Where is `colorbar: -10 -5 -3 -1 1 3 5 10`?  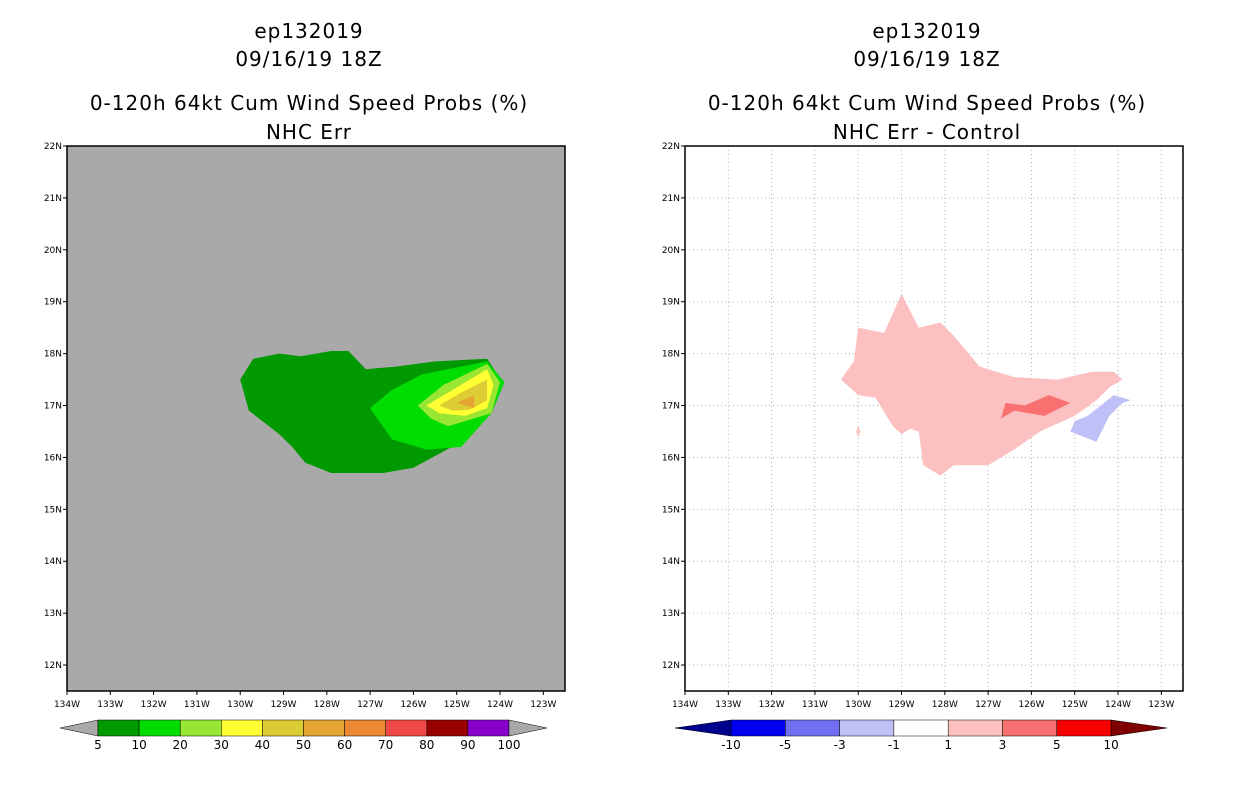 colorbar: -10 -5 -3 -1 1 3 5 10 is located at coordinates (921, 735).